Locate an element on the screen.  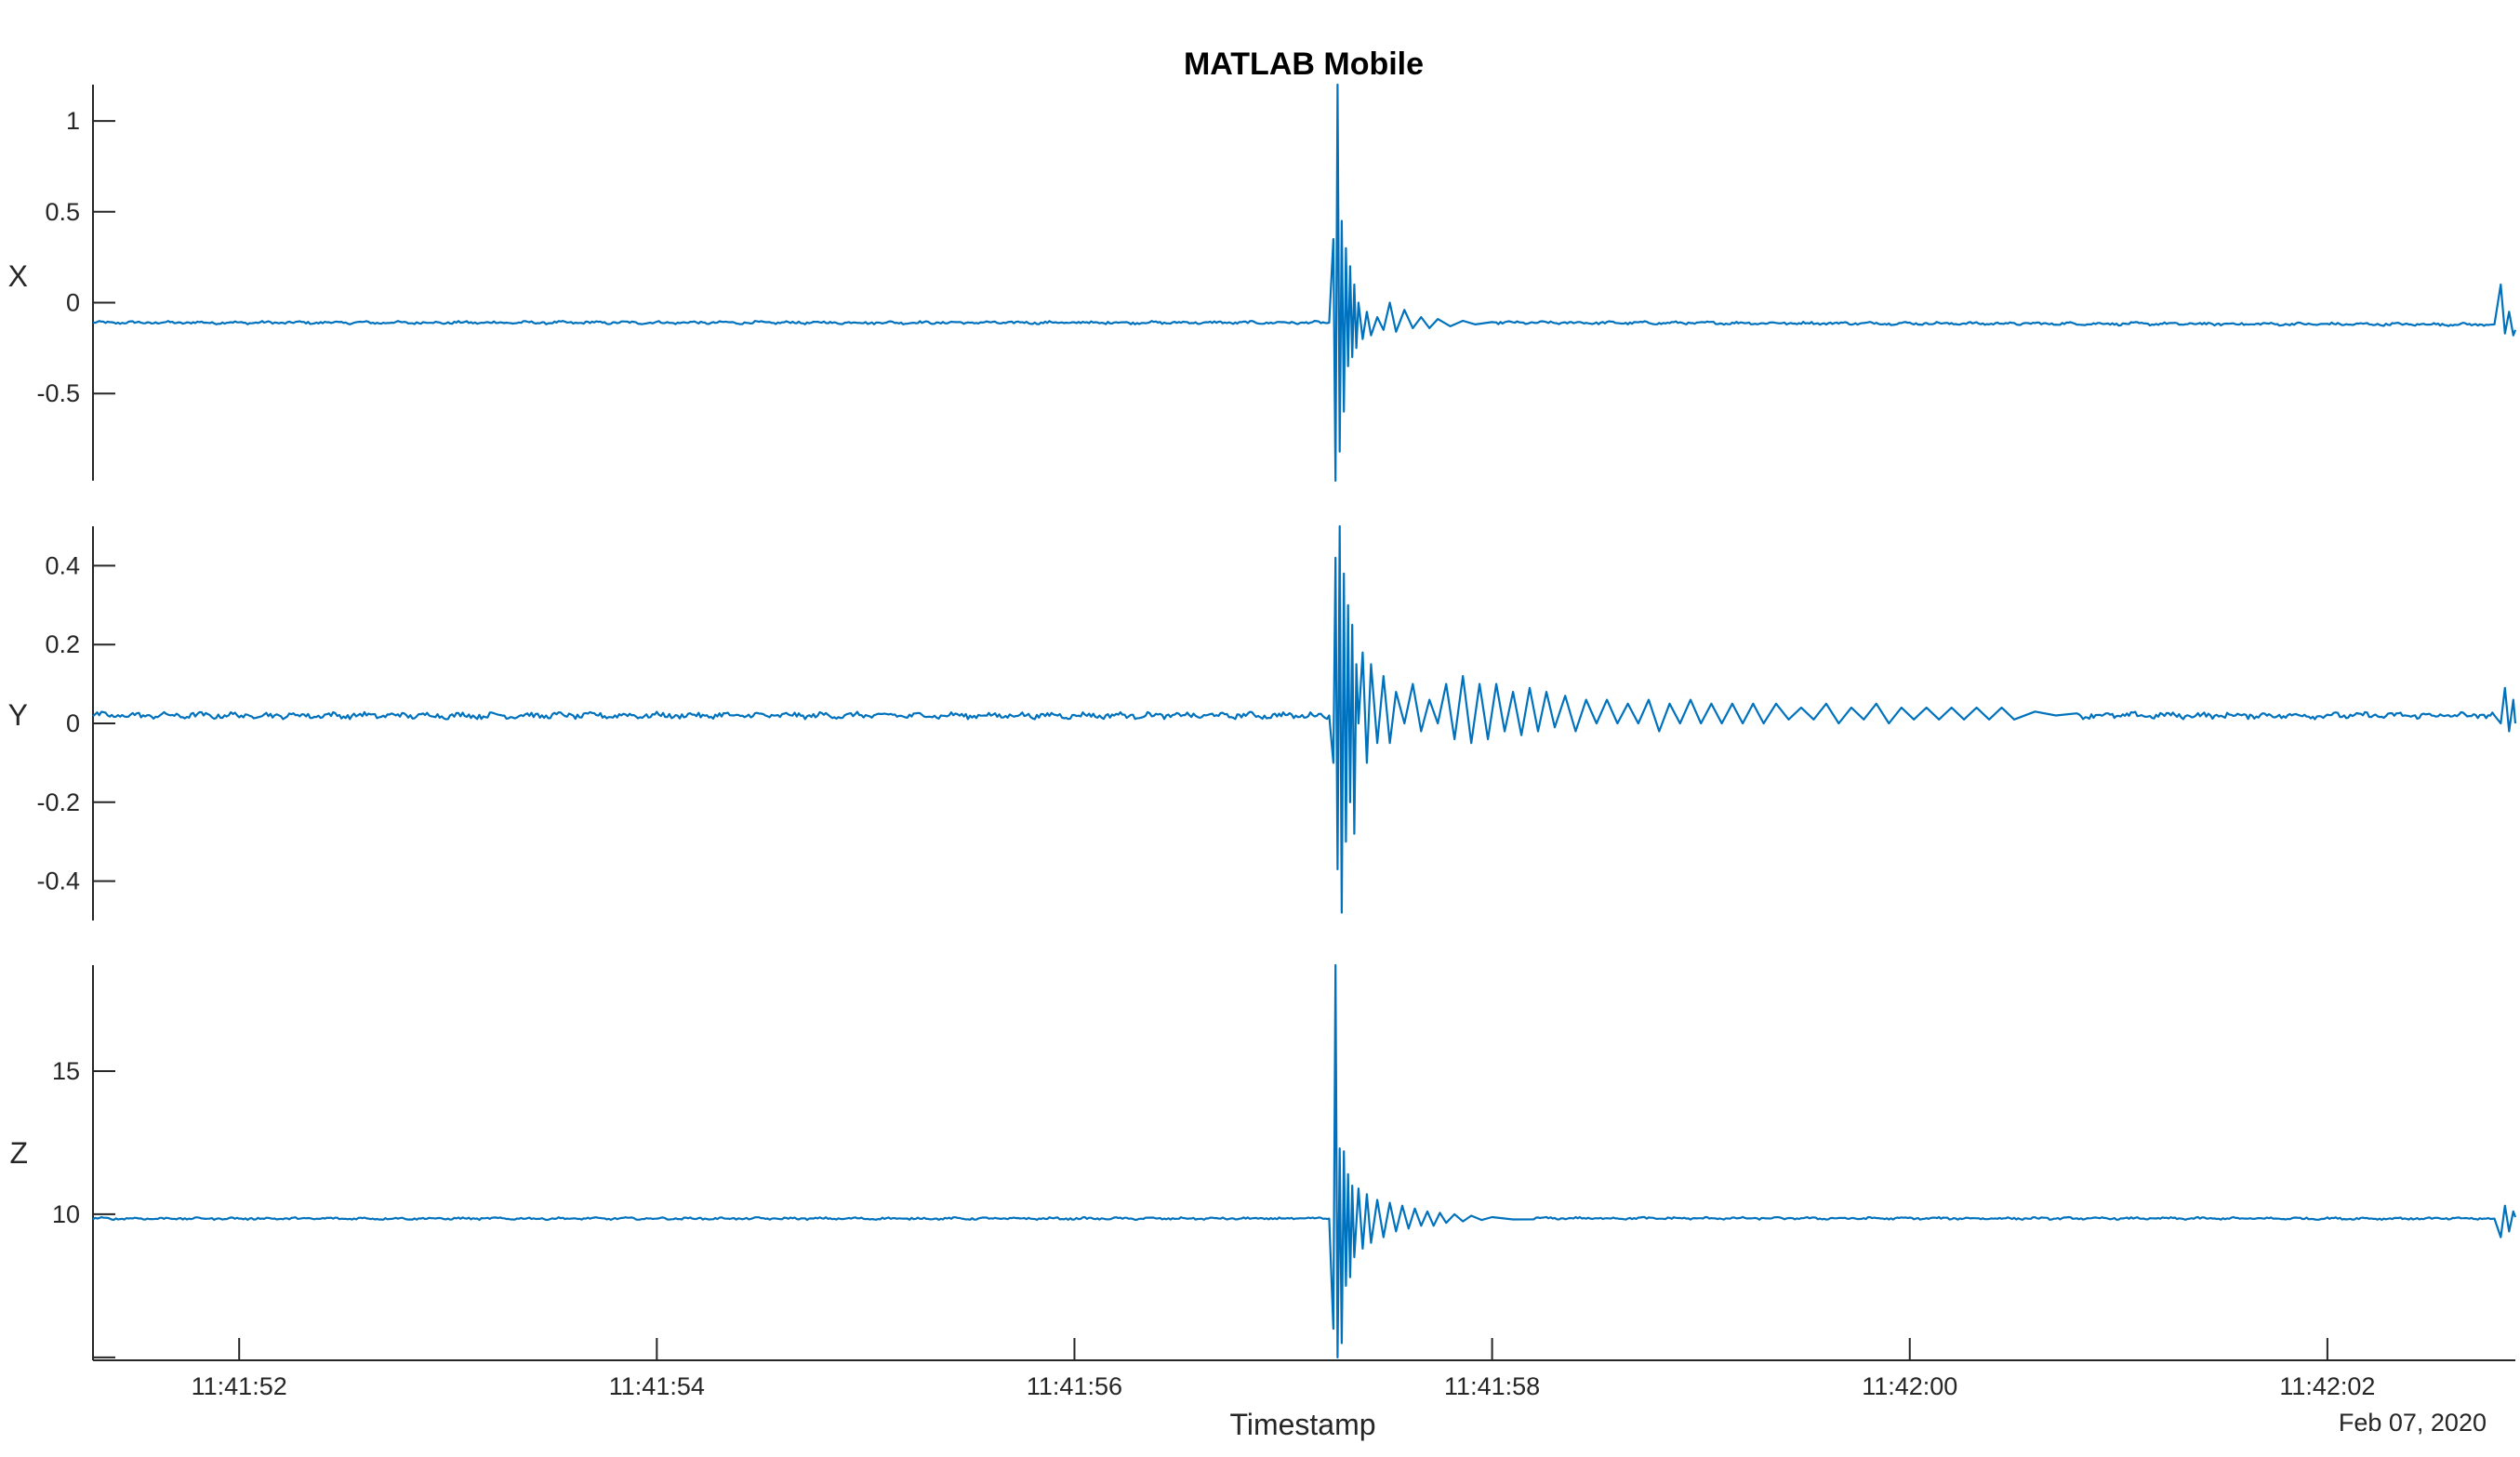
y-tick-label-x: -0.5 is located at coordinates (58, 393).